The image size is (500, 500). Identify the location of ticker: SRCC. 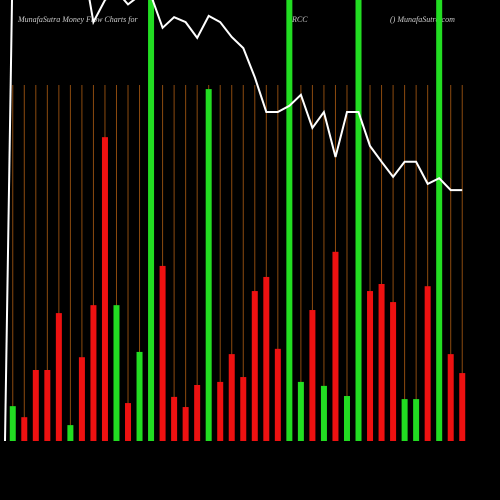
(298, 19).